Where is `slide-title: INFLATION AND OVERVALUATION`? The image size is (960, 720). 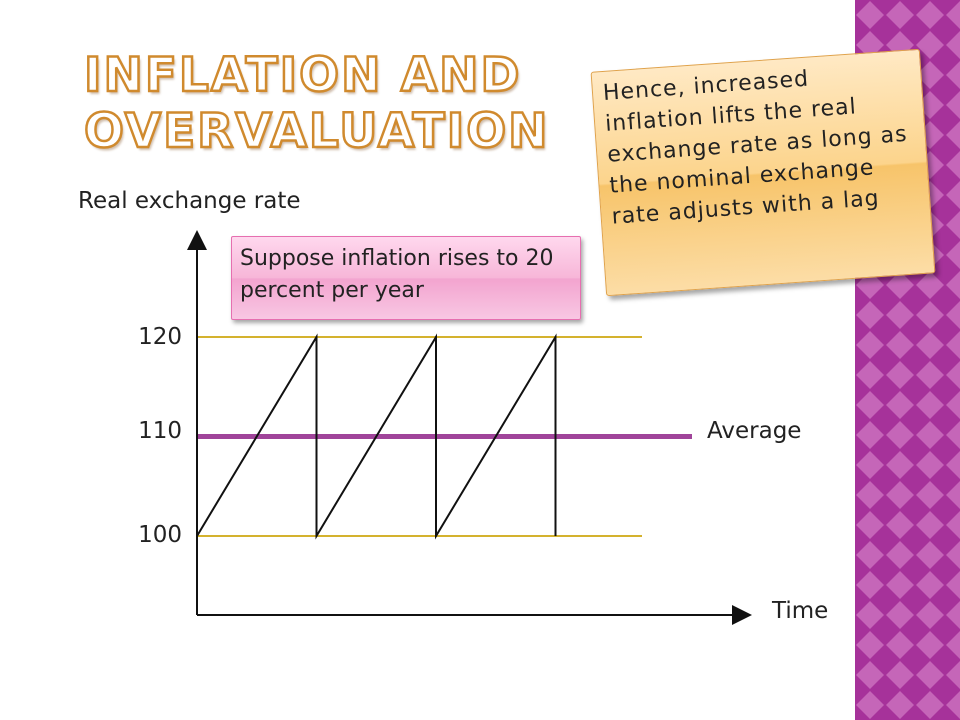 slide-title: INFLATION AND OVERVALUATION is located at coordinates (316, 104).